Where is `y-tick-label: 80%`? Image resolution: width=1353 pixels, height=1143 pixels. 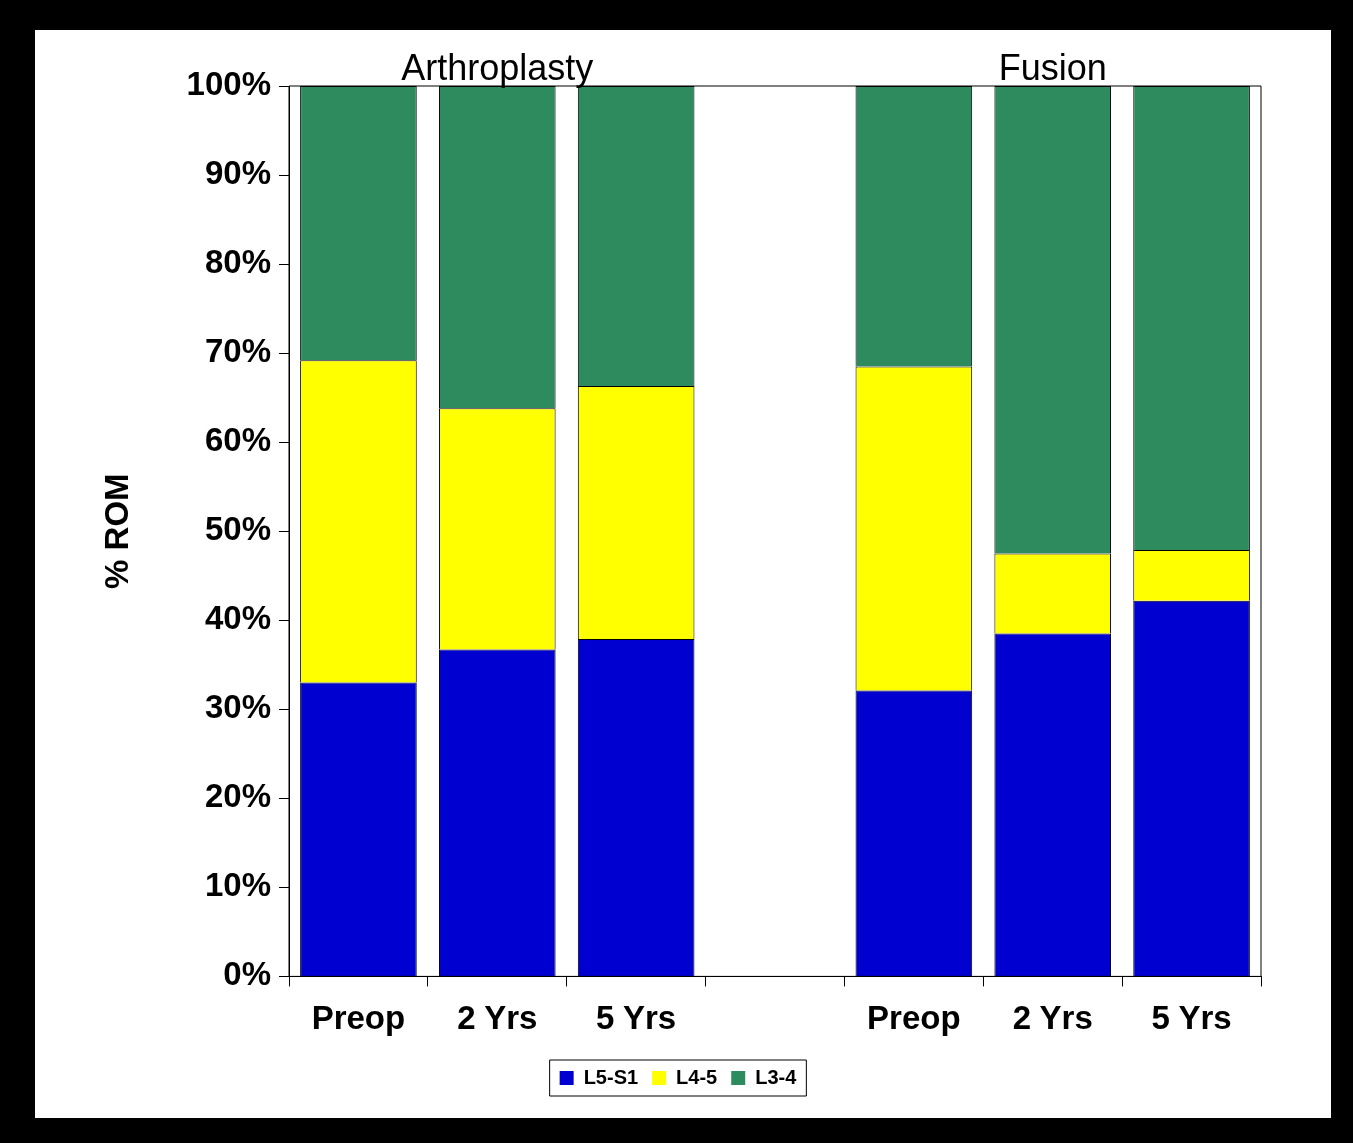 y-tick-label: 80% is located at coordinates (237, 262).